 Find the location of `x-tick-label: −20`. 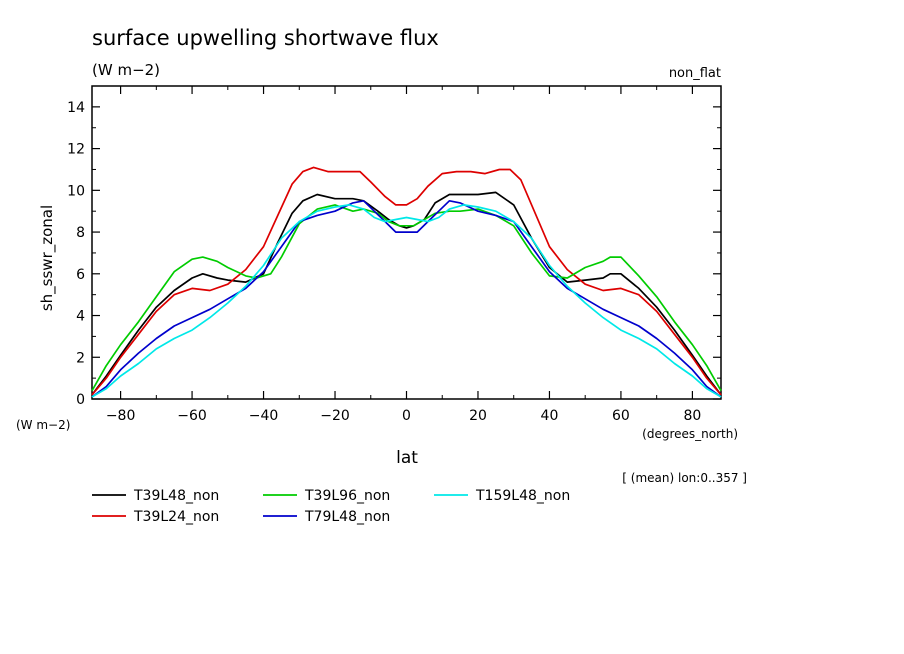

x-tick-label: −20 is located at coordinates (335, 416).